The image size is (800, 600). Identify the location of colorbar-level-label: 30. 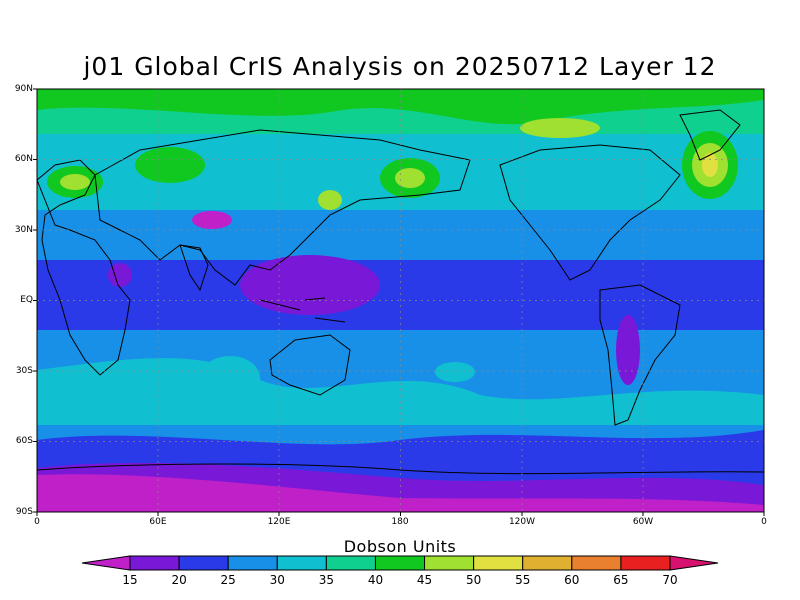
(277, 580).